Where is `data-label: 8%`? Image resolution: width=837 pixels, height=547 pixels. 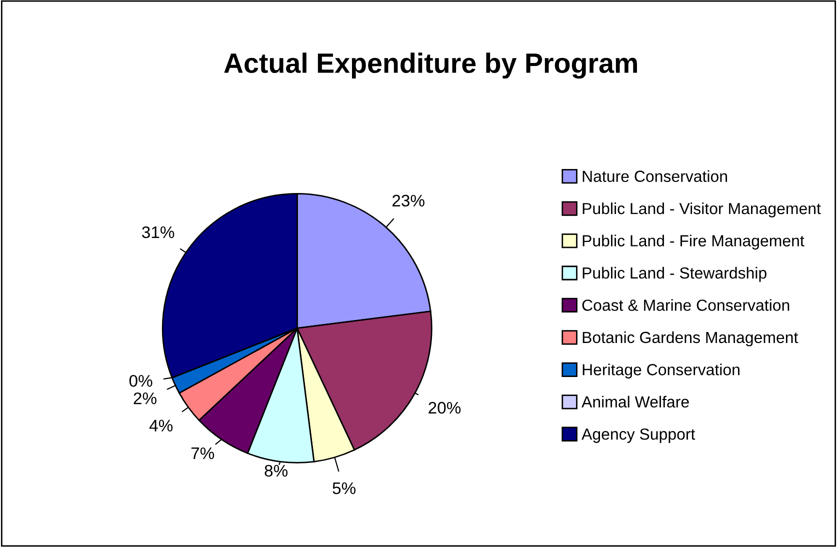
data-label: 8% is located at coordinates (276, 470).